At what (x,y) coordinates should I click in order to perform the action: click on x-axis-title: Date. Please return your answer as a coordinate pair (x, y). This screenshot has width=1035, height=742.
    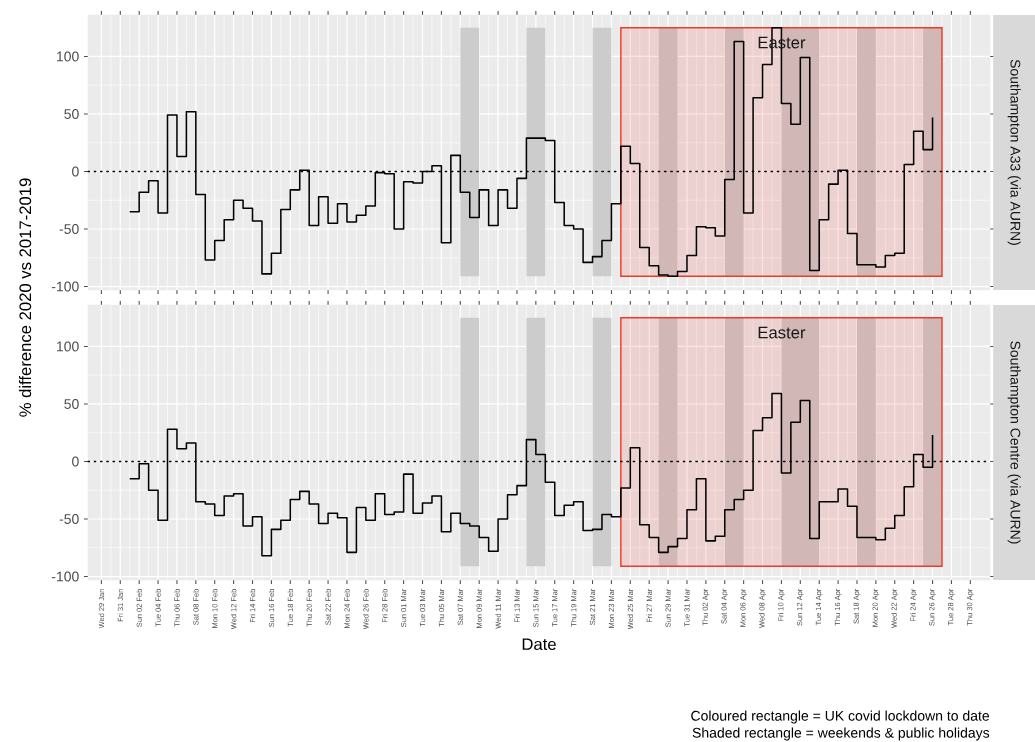
    Looking at the image, I should click on (539, 644).